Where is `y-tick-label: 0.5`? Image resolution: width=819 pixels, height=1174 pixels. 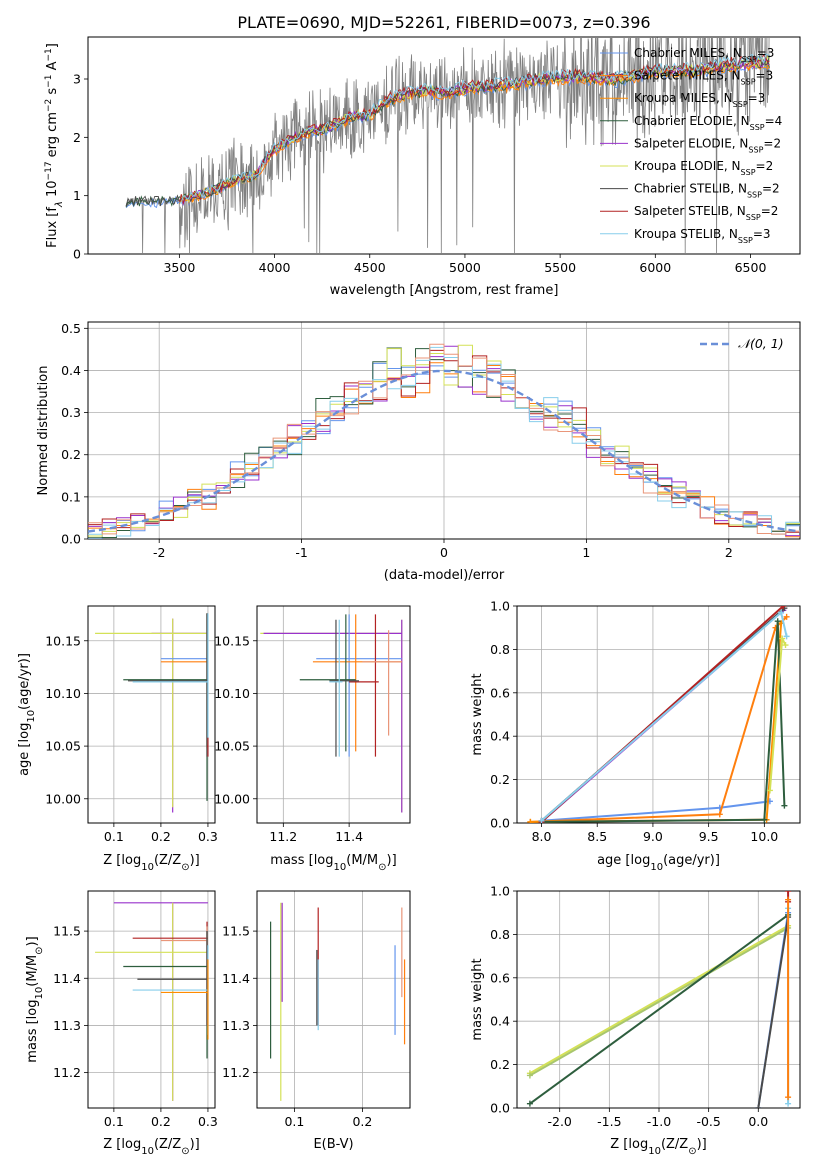
y-tick-label: 0.5 is located at coordinates (71, 328).